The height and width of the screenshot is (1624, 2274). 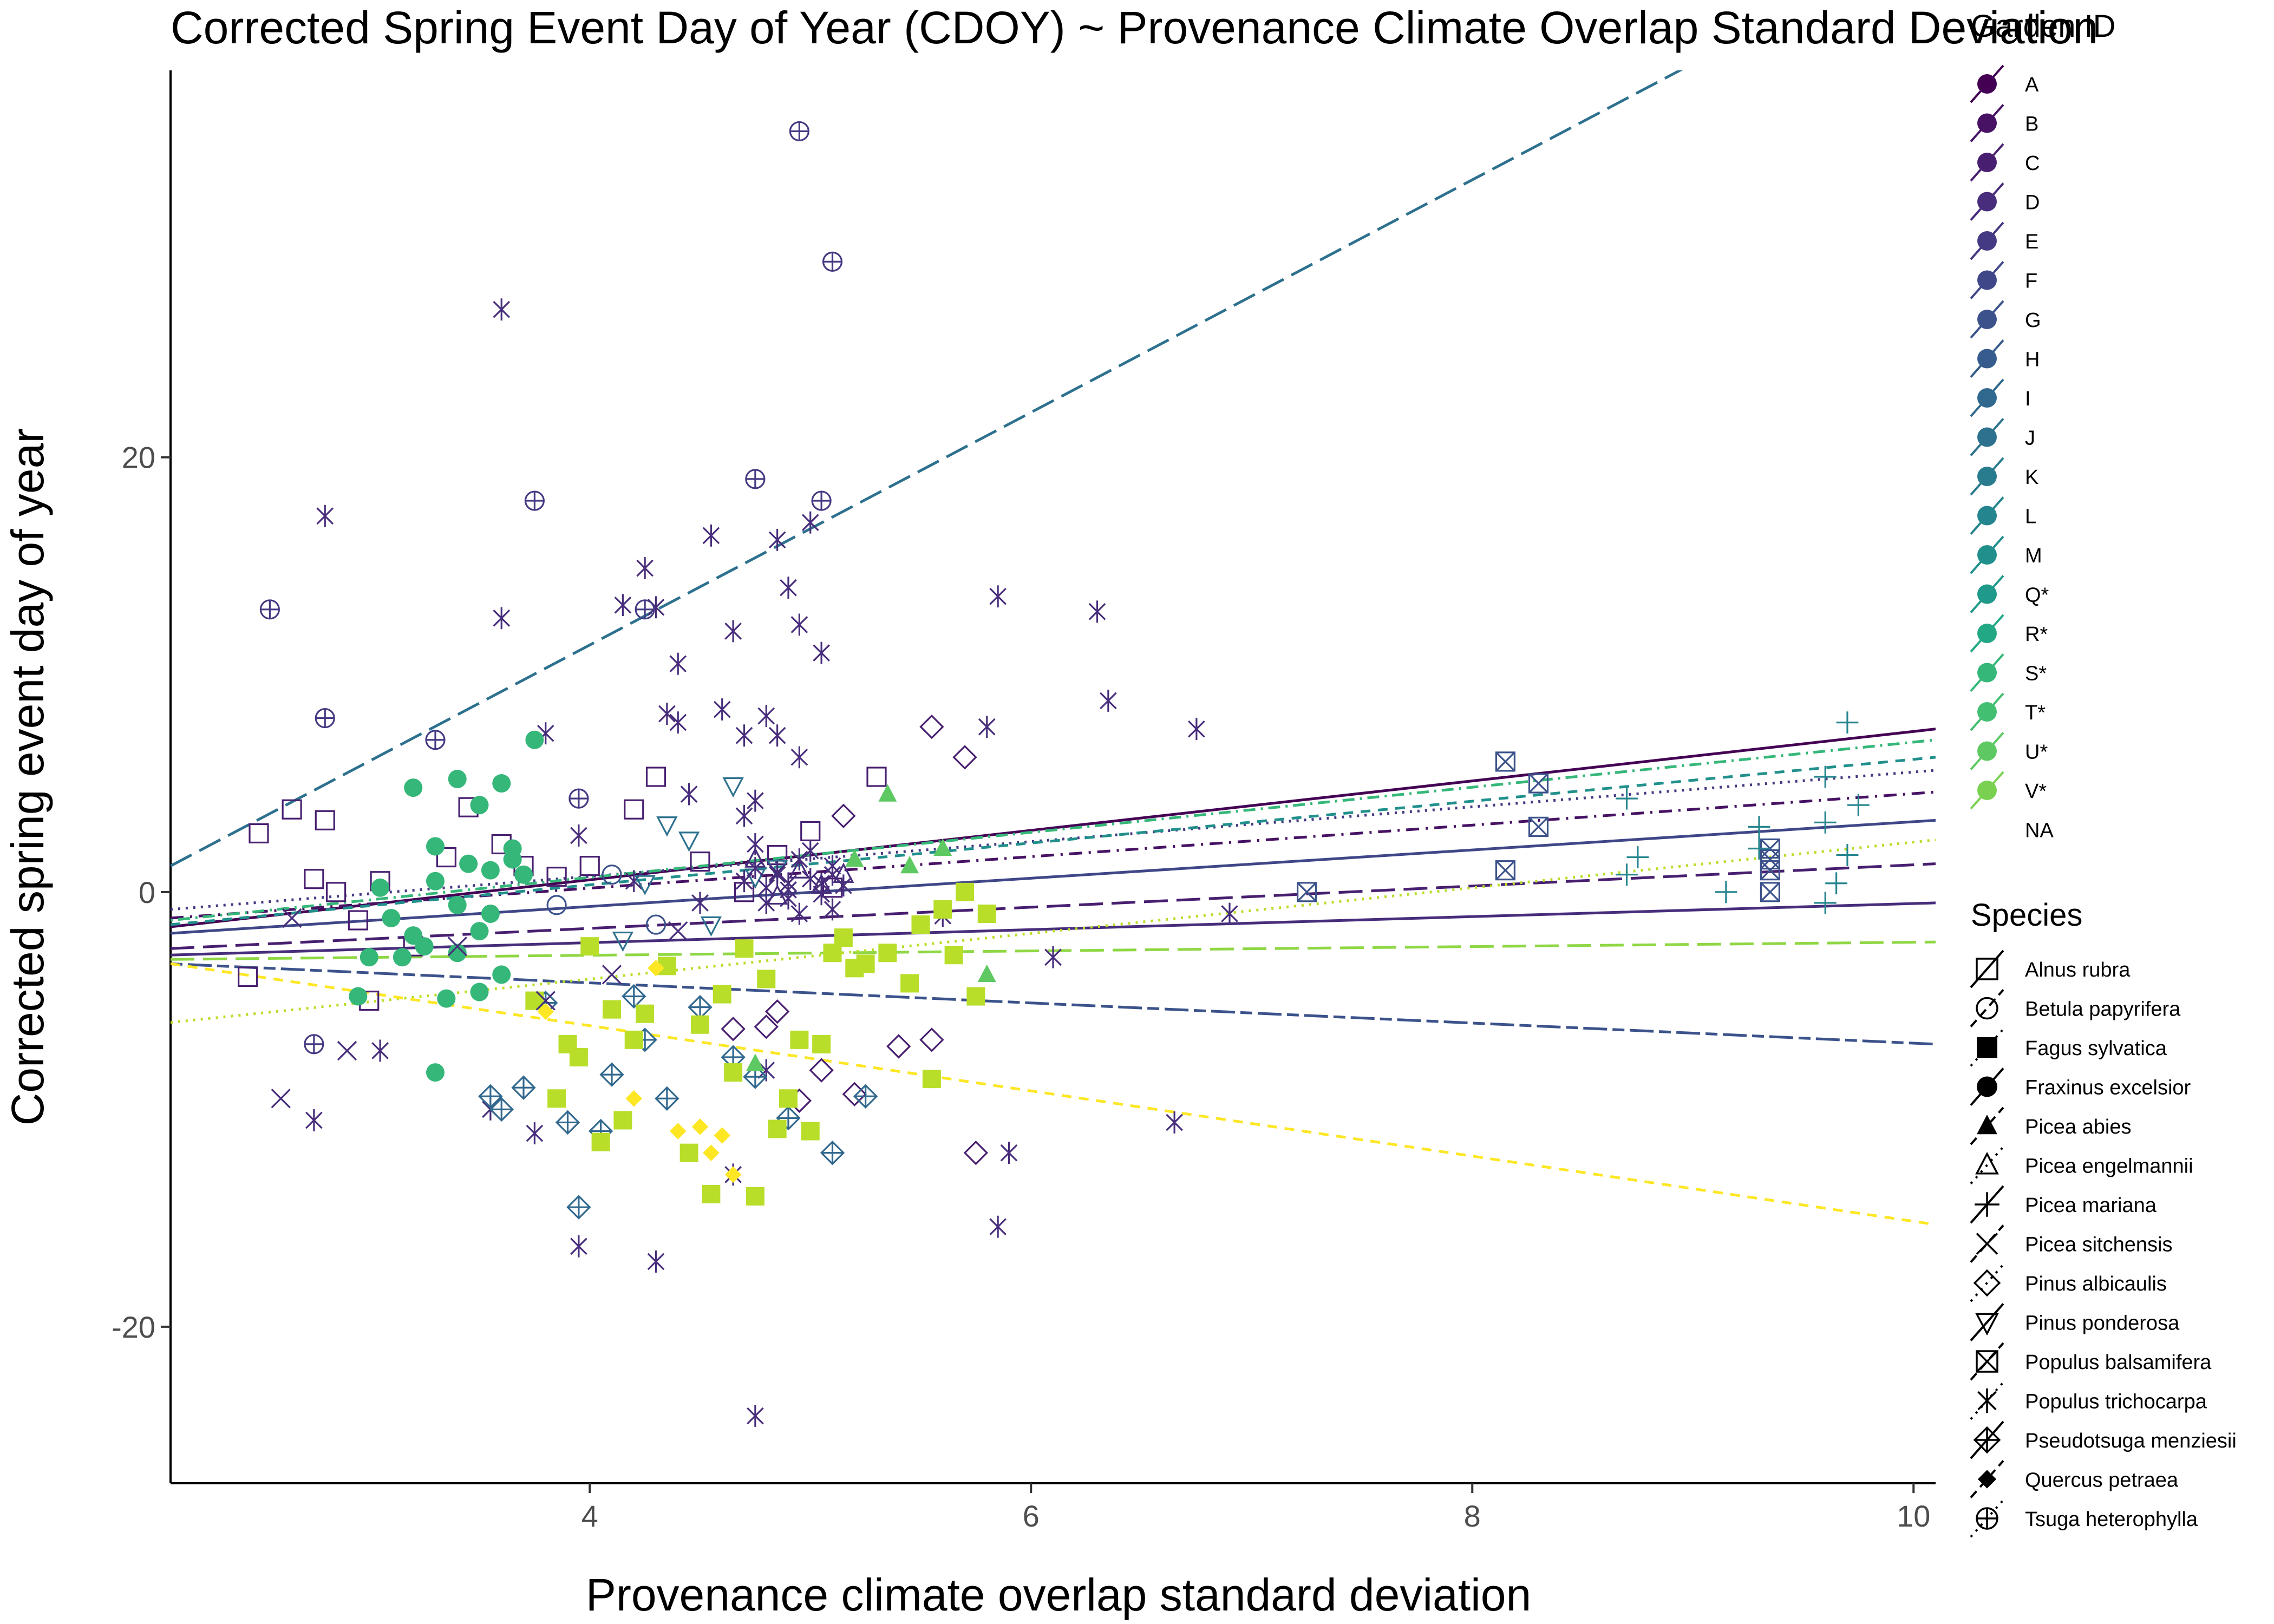 What do you see at coordinates (2033, 360) in the screenshot?
I see `legend-label-garden: H` at bounding box center [2033, 360].